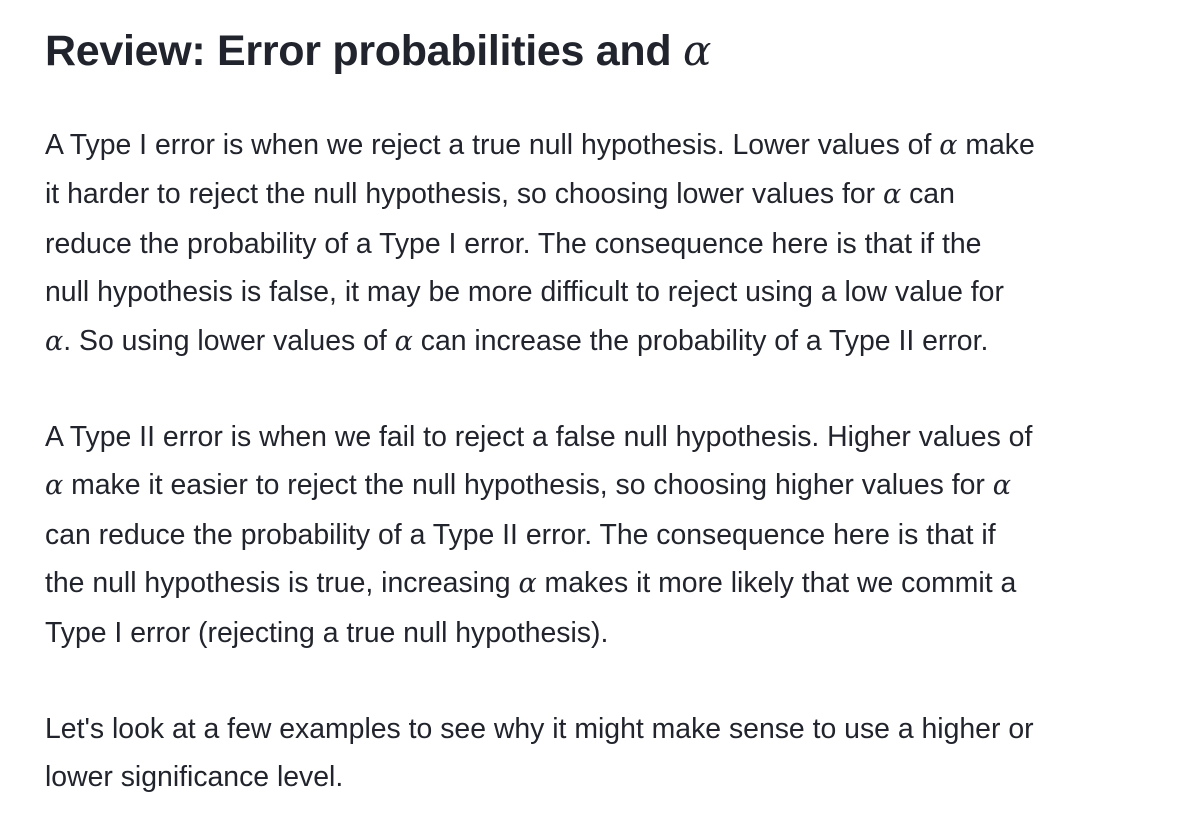 The image size is (1194, 834). Describe the element at coordinates (194, 777) in the screenshot. I see `text-run: lower significance level.` at that location.